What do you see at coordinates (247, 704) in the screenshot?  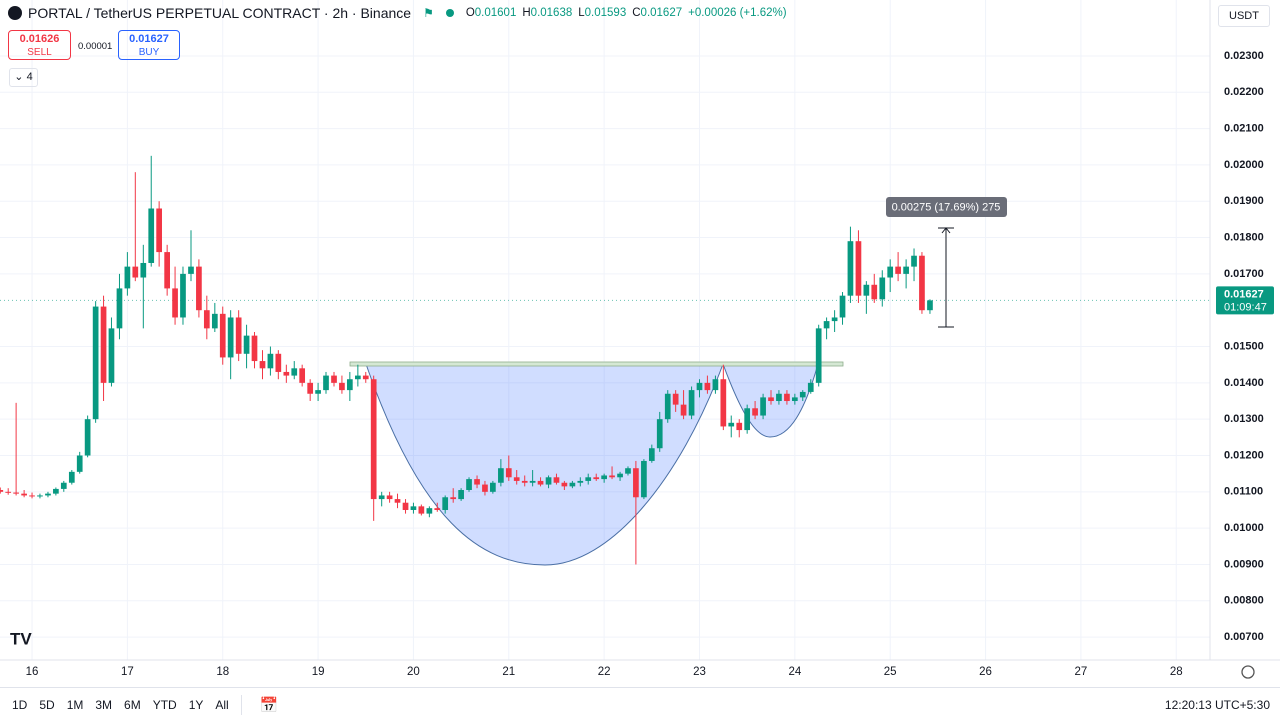 I see `separator` at bounding box center [247, 704].